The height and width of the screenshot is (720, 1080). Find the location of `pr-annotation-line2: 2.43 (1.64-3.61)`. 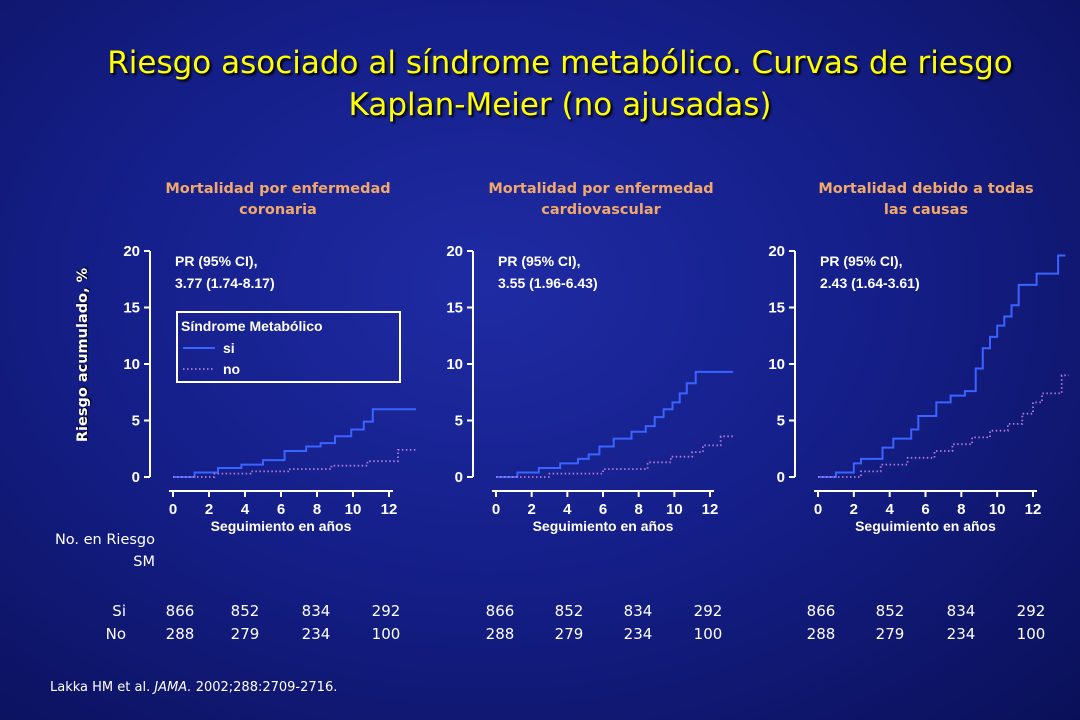

pr-annotation-line2: 2.43 (1.64-3.61) is located at coordinates (870, 283).